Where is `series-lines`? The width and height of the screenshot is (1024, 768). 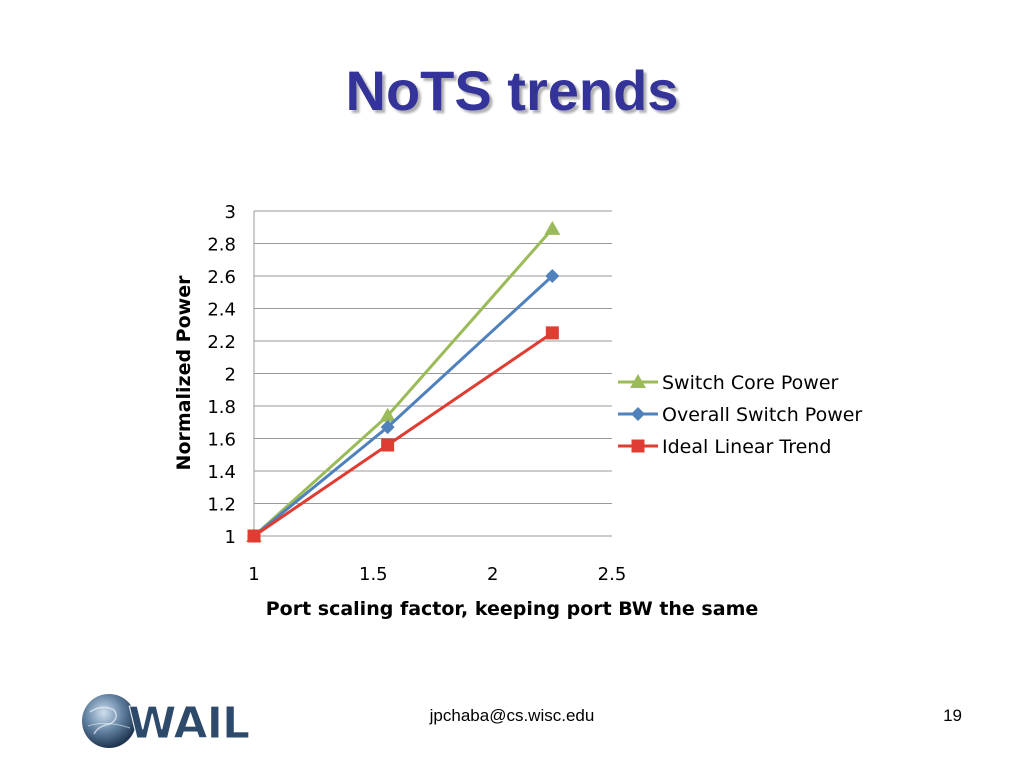 series-lines is located at coordinates (403, 381).